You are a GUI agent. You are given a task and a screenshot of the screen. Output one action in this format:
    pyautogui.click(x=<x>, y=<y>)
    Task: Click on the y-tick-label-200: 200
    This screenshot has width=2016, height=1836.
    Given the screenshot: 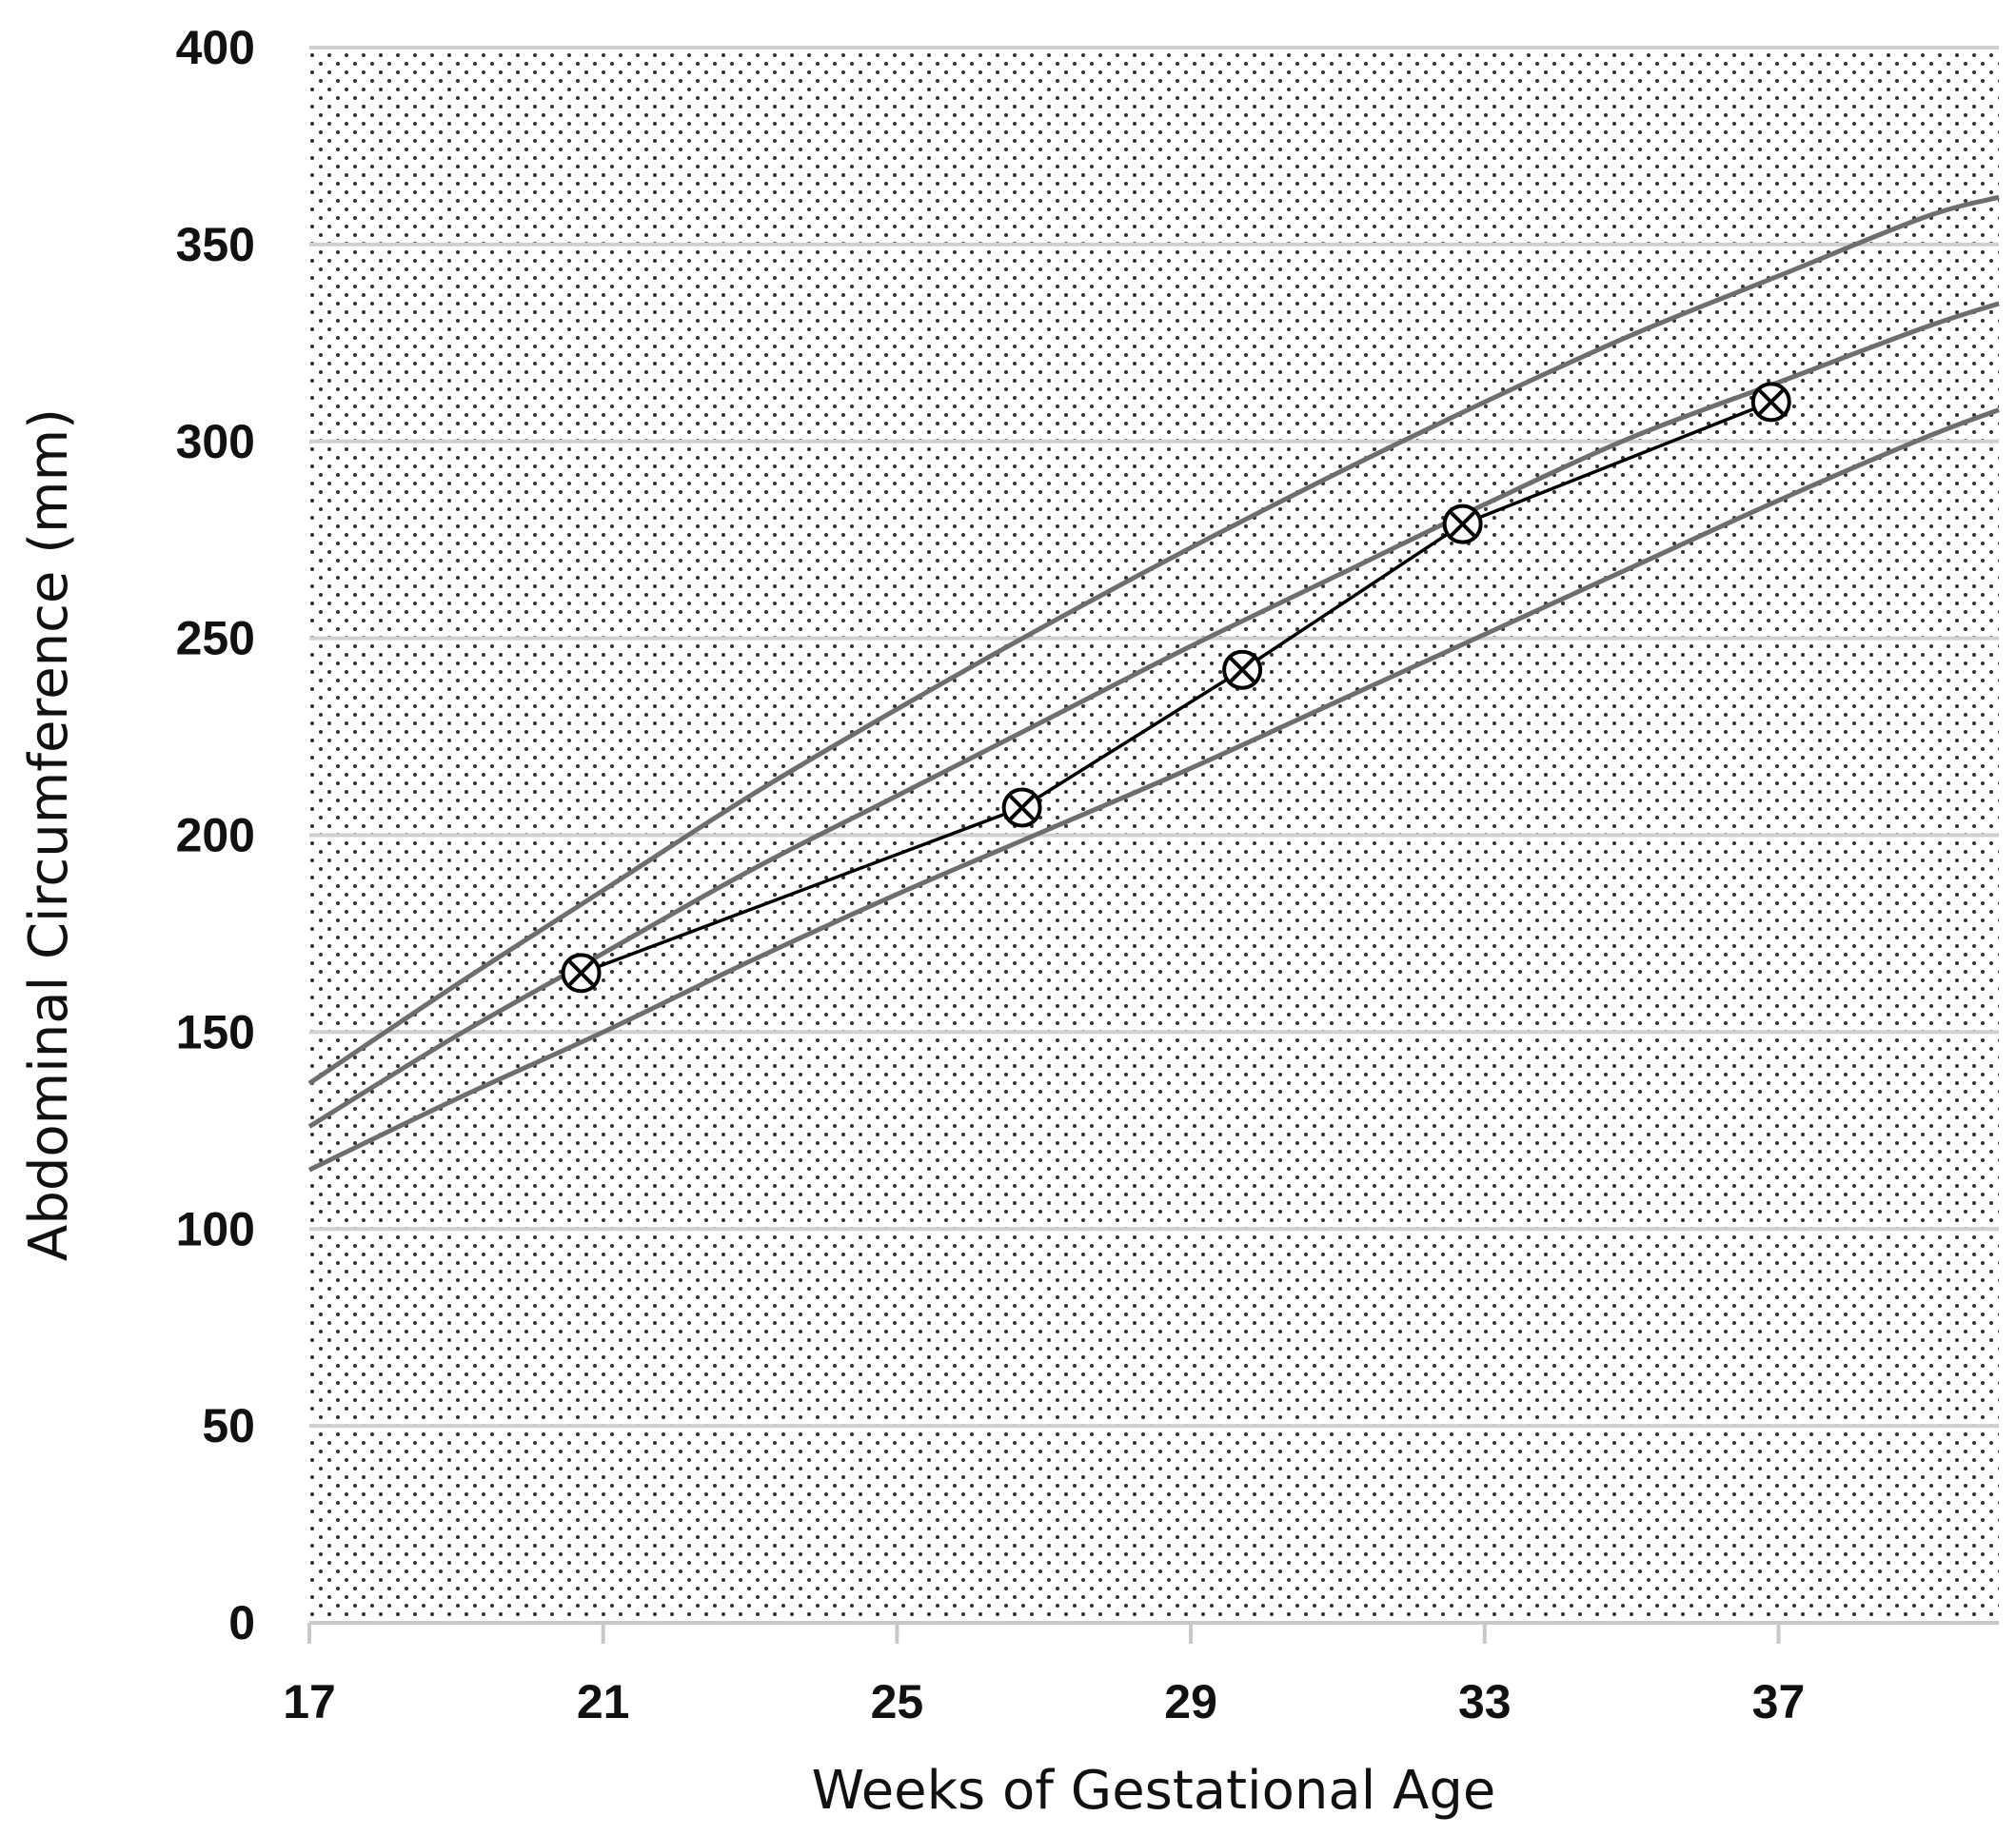 What is the action you would take?
    pyautogui.click(x=216, y=835)
    